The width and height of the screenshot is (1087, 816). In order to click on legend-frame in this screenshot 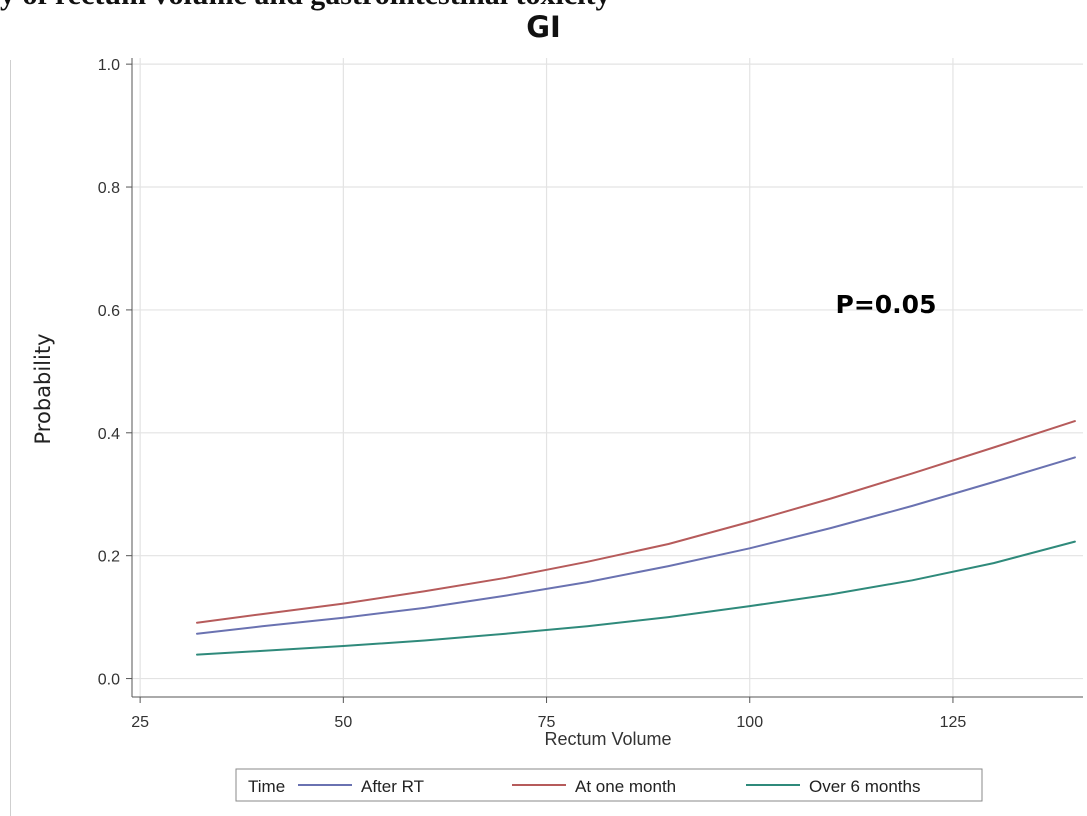, I will do `click(609, 785)`.